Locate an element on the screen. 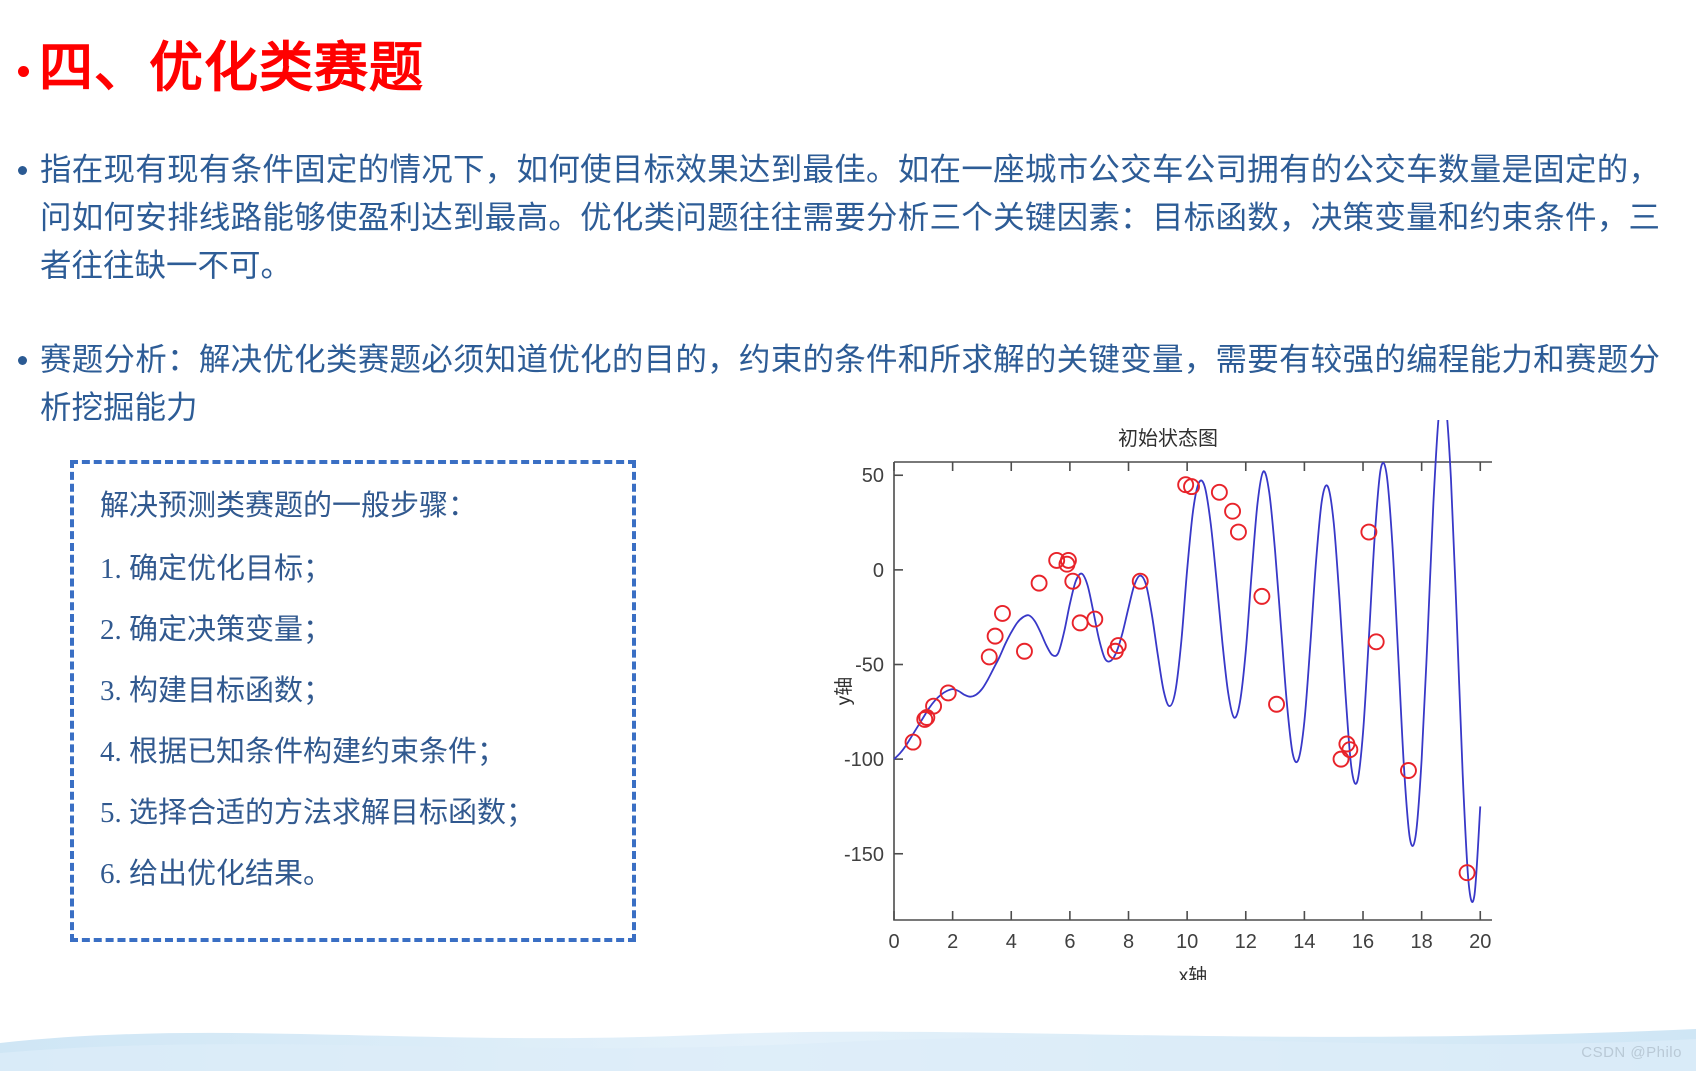  svg-text: -100 is located at coordinates (864, 760).